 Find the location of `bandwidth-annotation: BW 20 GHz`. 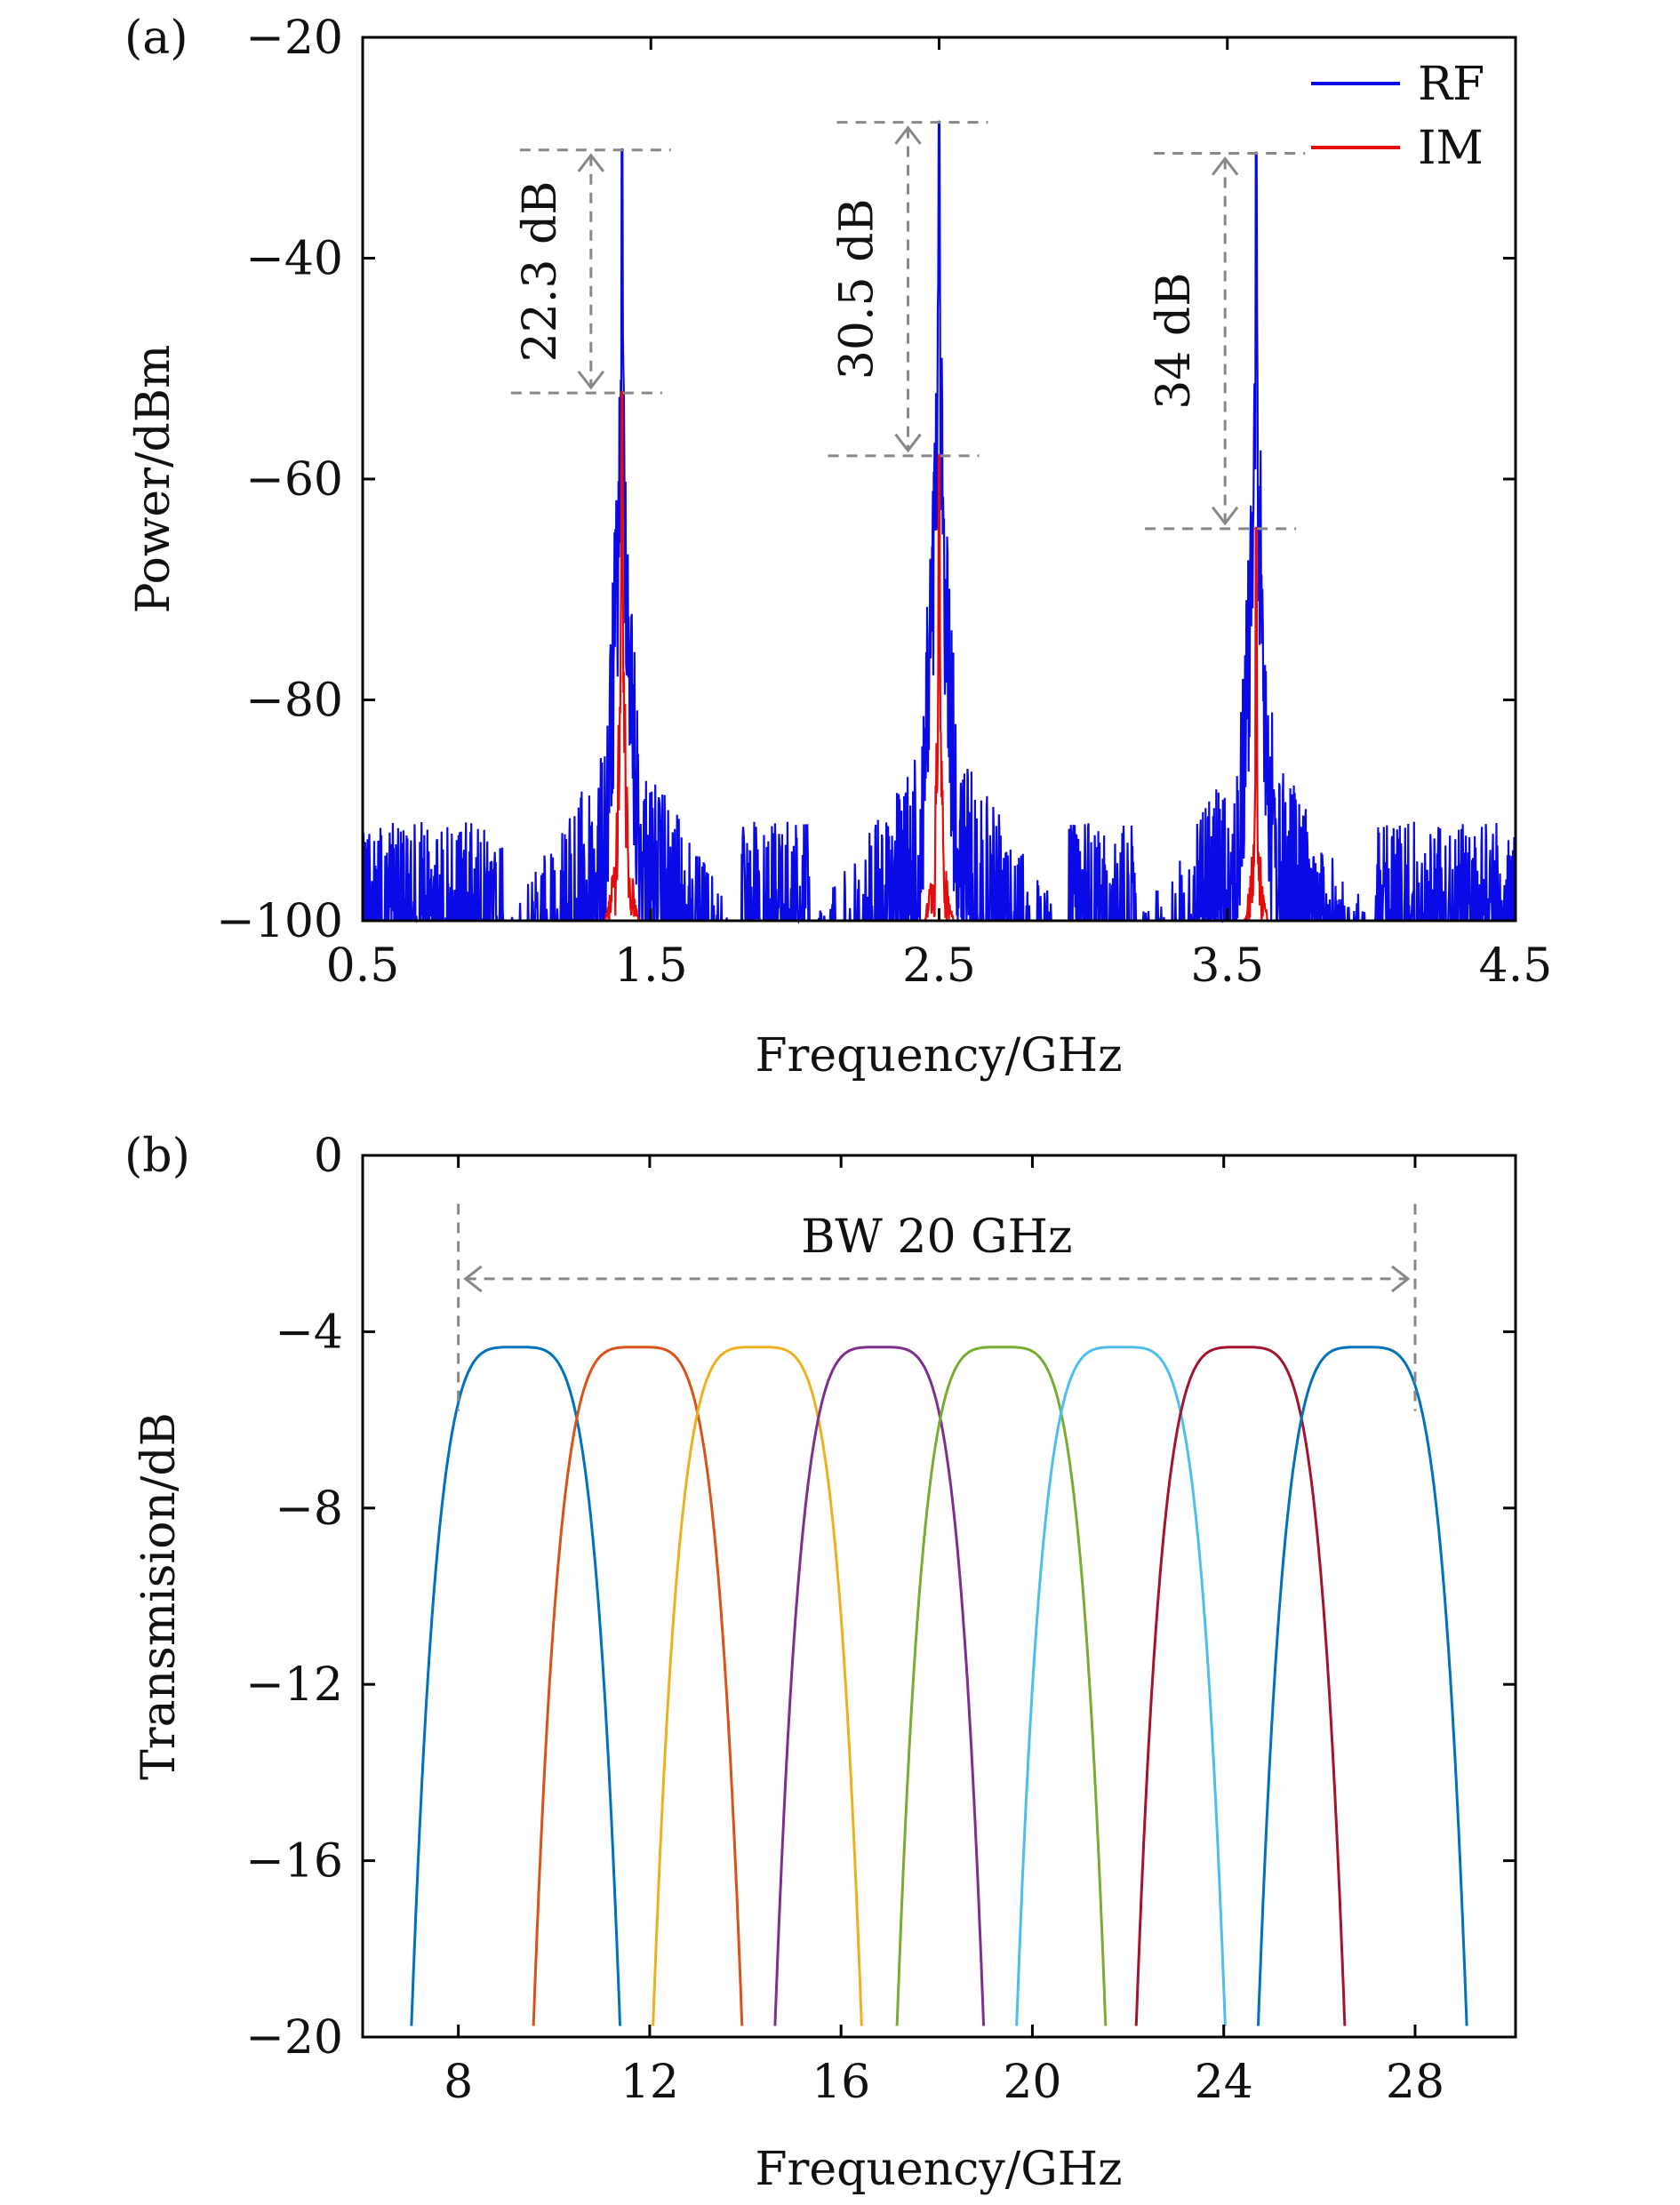

bandwidth-annotation: BW 20 GHz is located at coordinates (937, 1307).